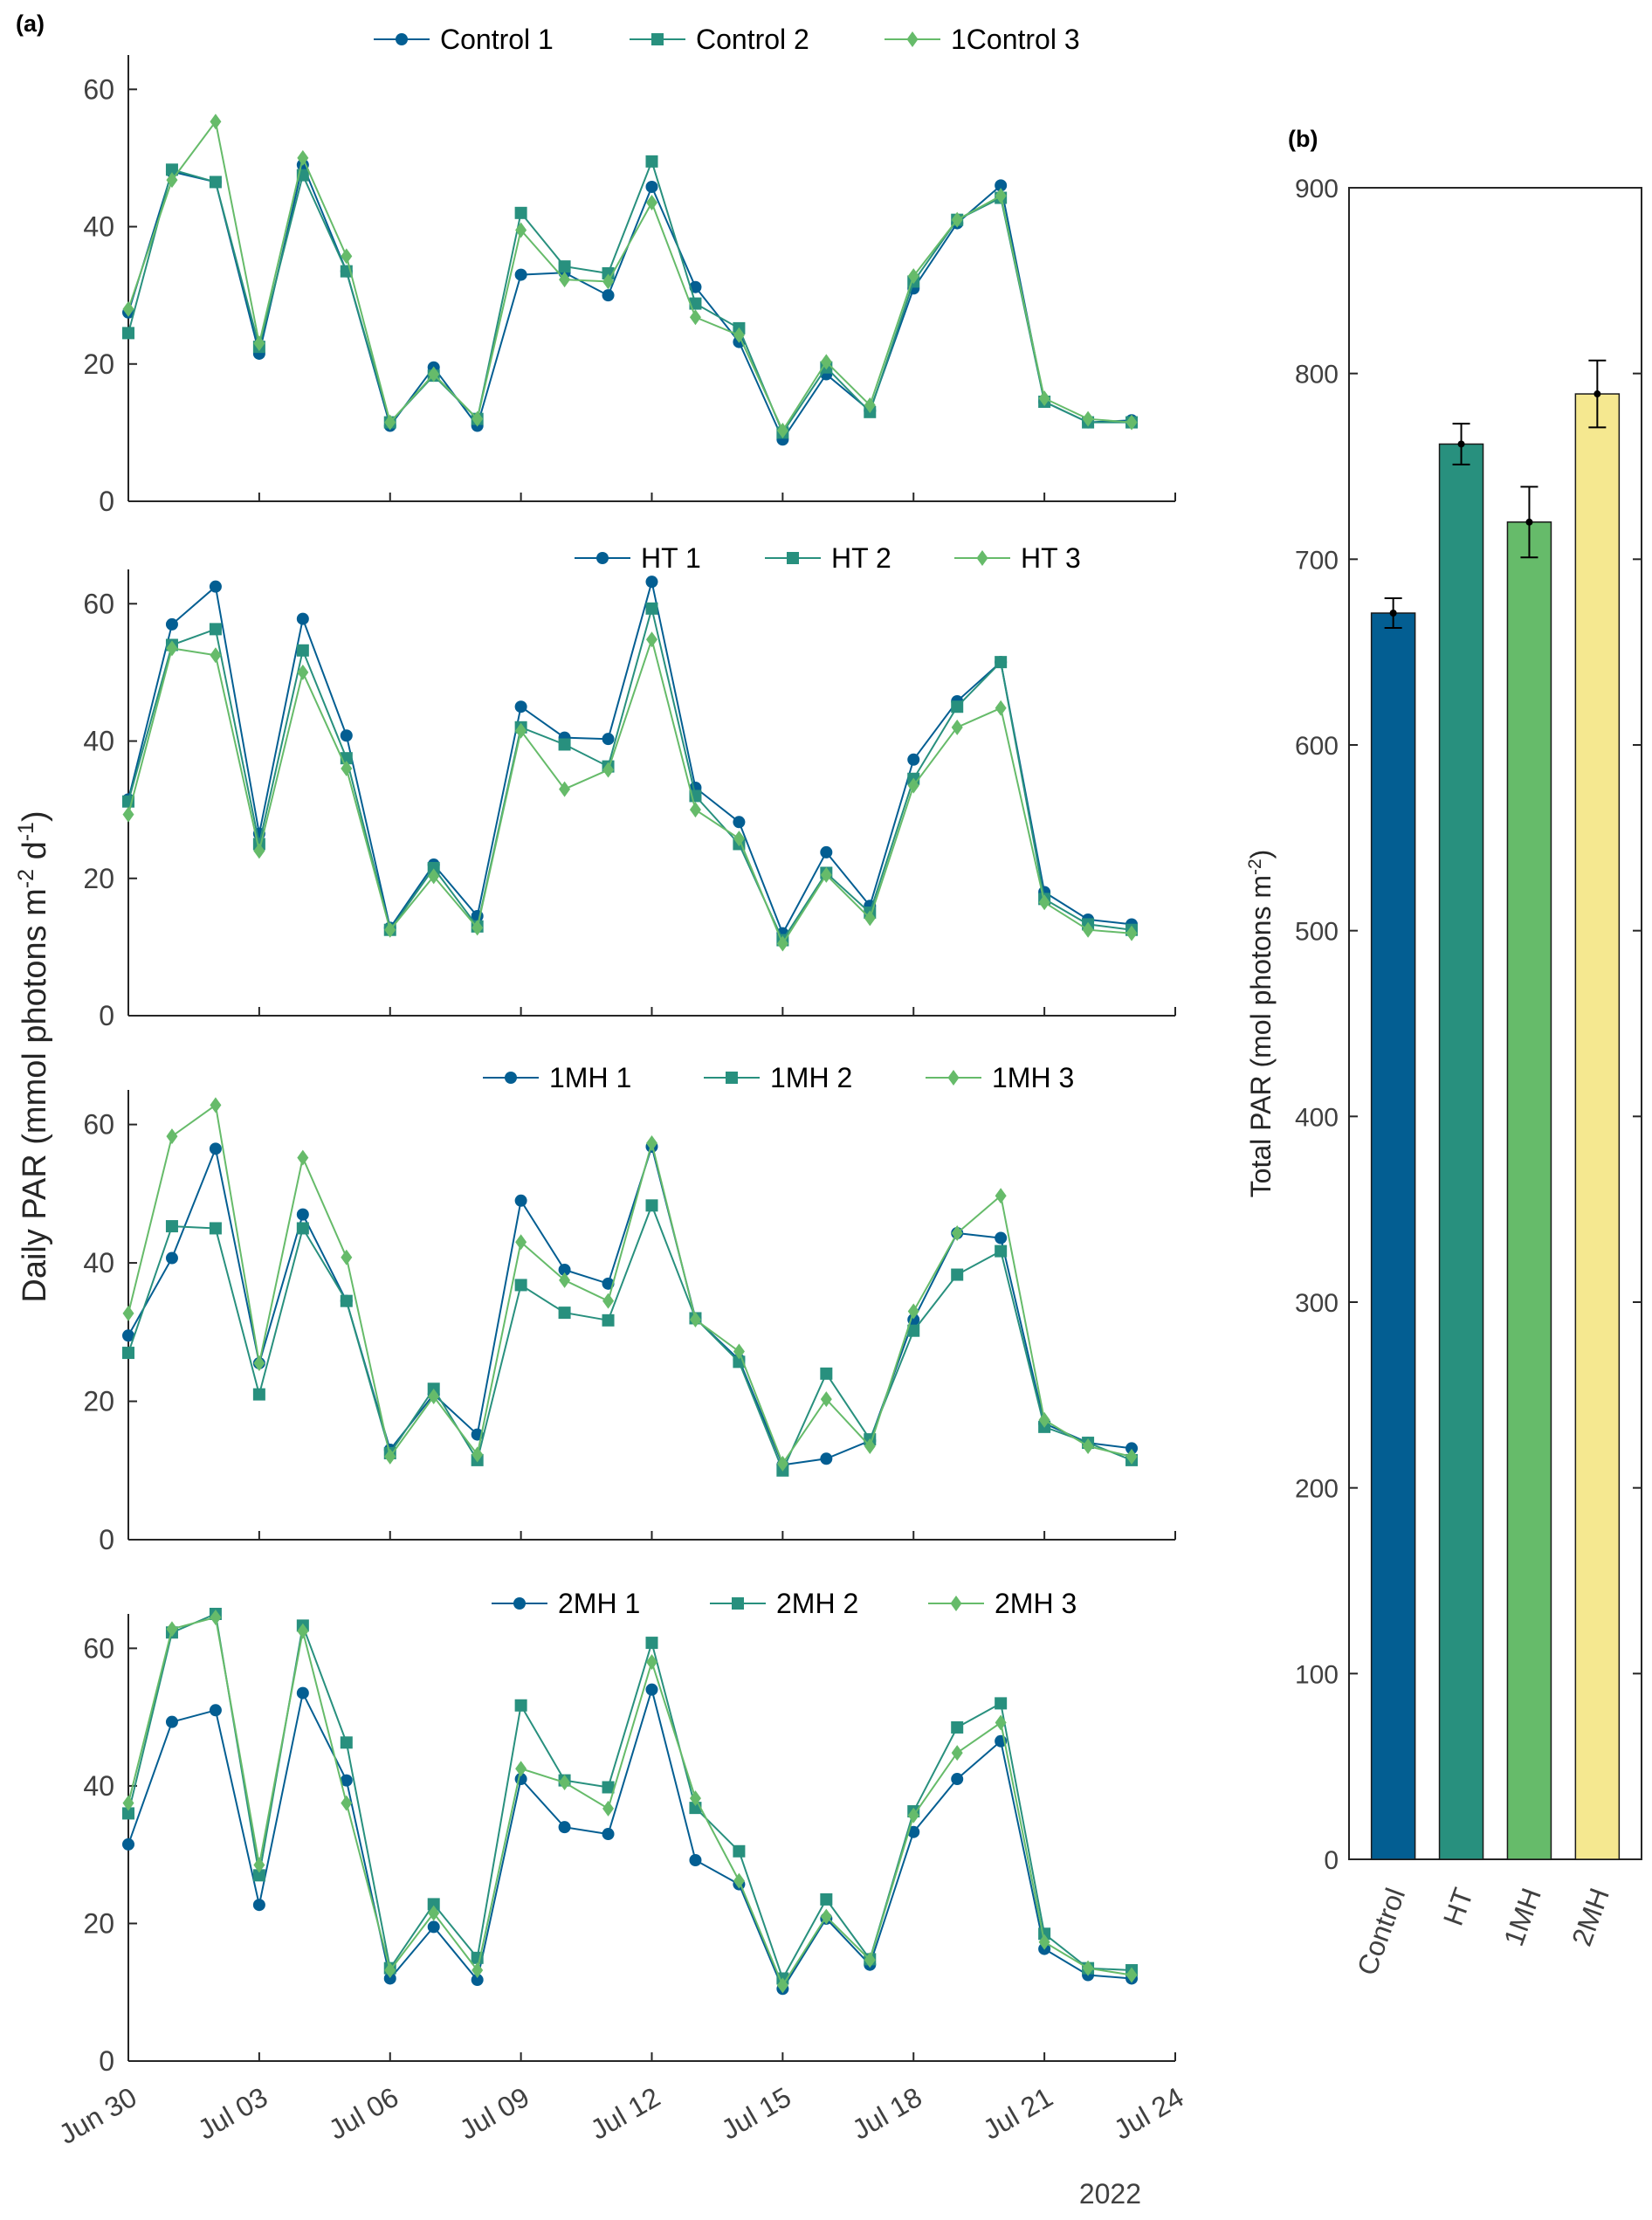 This screenshot has height=2220, width=1652. I want to click on panel-b-label: (b), so click(1303, 139).